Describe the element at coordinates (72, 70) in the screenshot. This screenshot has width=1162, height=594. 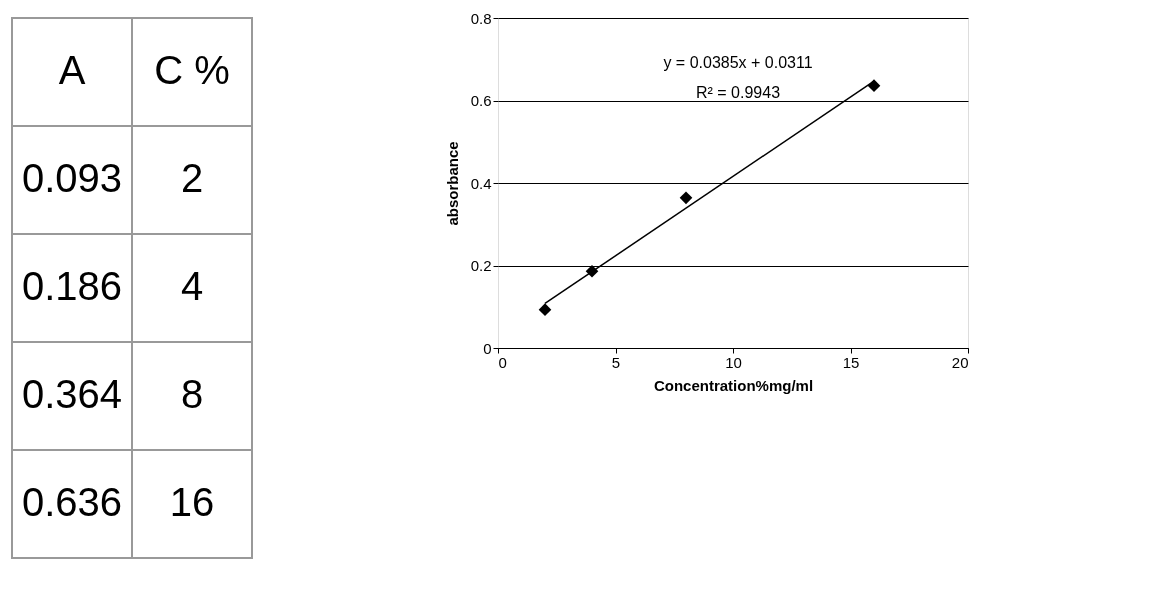
I see `text: A` at that location.